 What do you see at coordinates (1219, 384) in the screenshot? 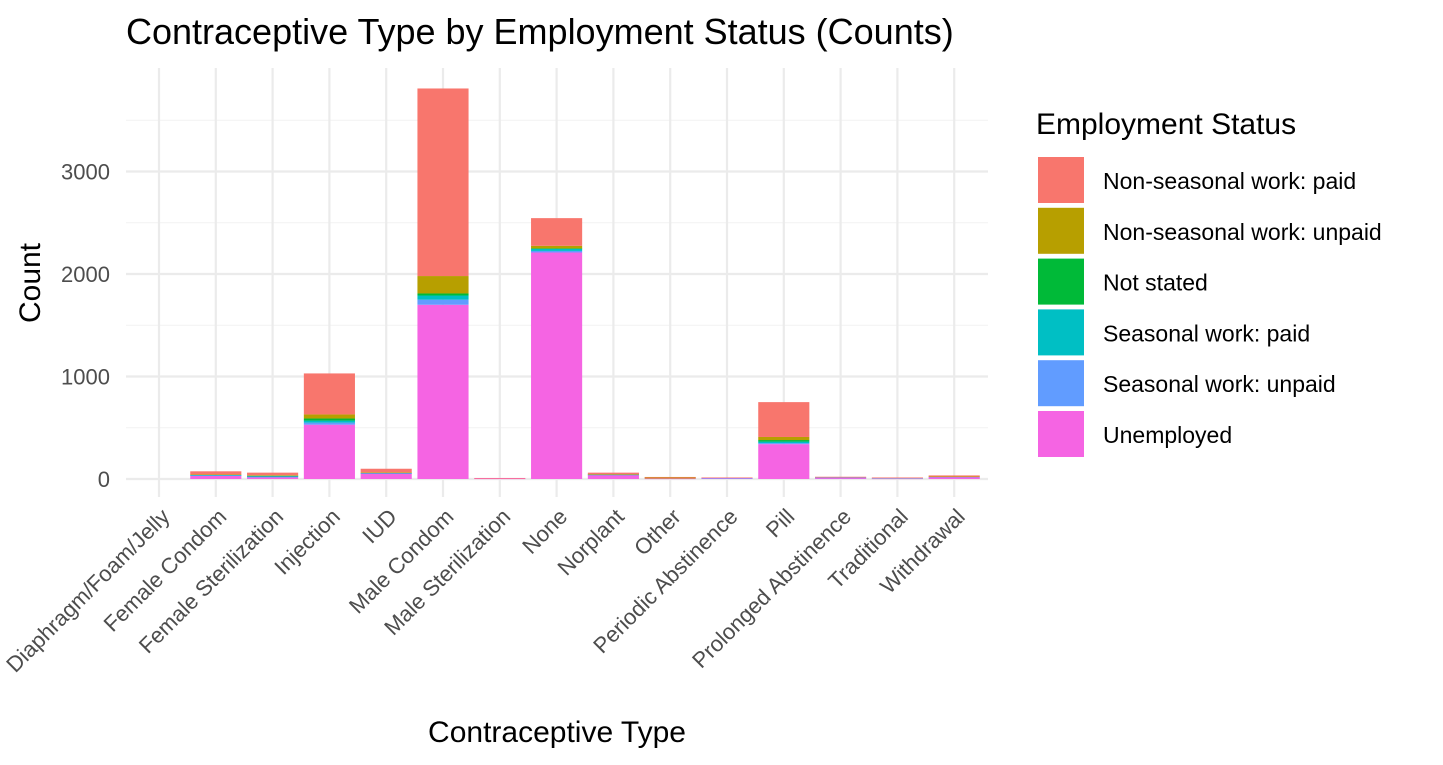
I see `legend-label: Seasonal work: unpaid` at bounding box center [1219, 384].